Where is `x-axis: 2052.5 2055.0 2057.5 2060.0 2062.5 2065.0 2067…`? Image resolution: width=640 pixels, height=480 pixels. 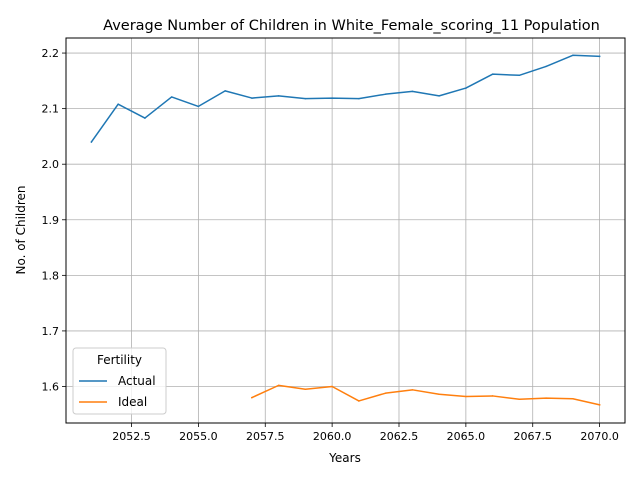
x-axis: 2052.5 2055.0 2057.5 2060.0 2062.5 2065.0 2067… is located at coordinates (365, 433).